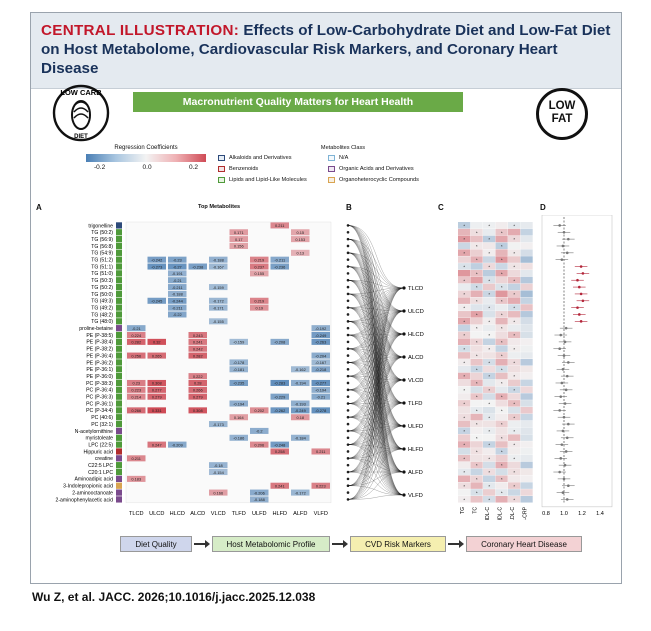 Image resolution: width=651 pixels, height=631 pixels. I want to click on heatmap-cell-value: -0.192, so click(320, 328).